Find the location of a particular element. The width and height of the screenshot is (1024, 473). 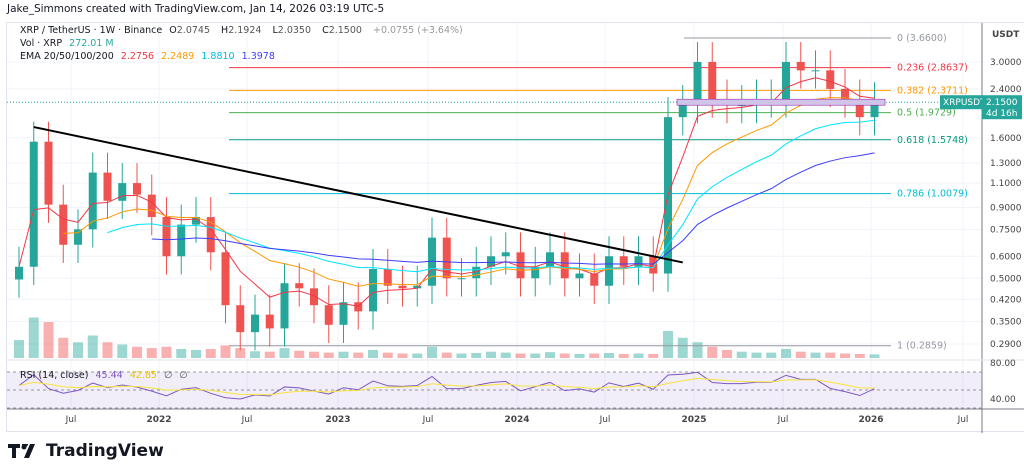

rsi-axis-tick: 80.00 is located at coordinates (1003, 364).